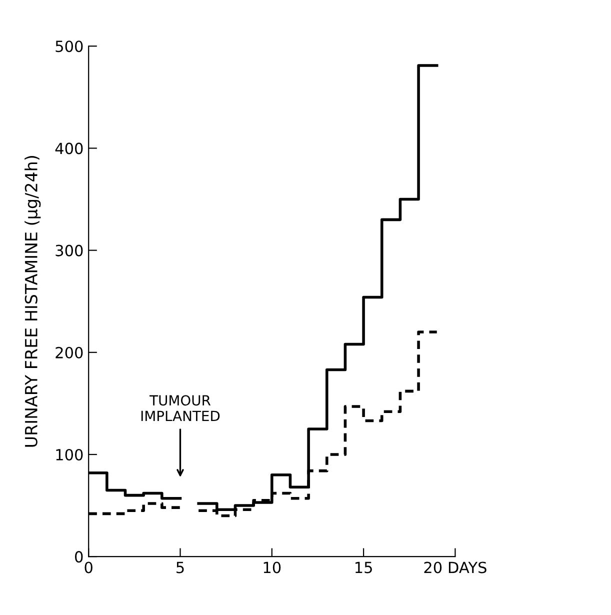 The width and height of the screenshot is (611, 615). Describe the element at coordinates (69, 46) in the screenshot. I see `y-tick-label: 500` at that location.